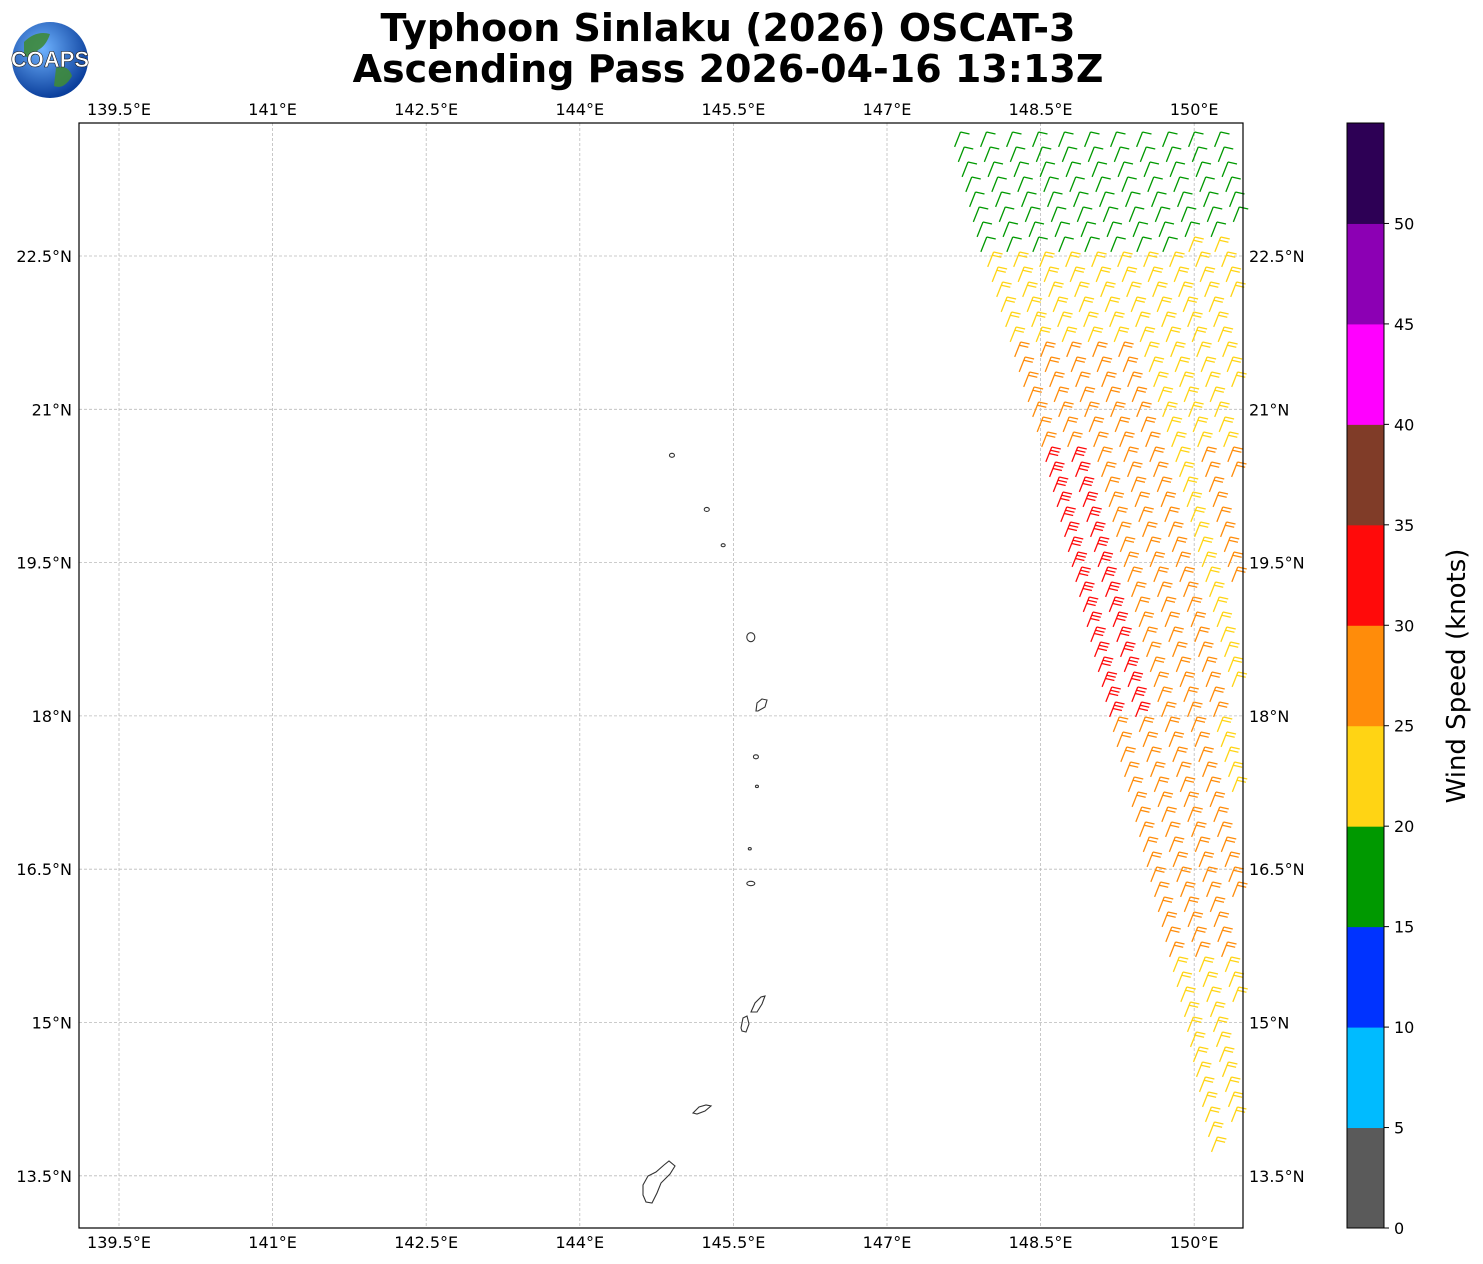 The height and width of the screenshot is (1264, 1483). I want to click on lat-tick-right: 16.5°N, so click(1277, 869).